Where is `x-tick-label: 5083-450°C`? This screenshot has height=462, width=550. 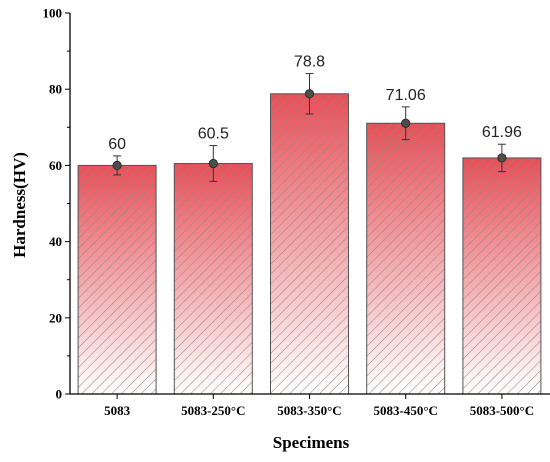 x-tick-label: 5083-450°C is located at coordinates (405, 410).